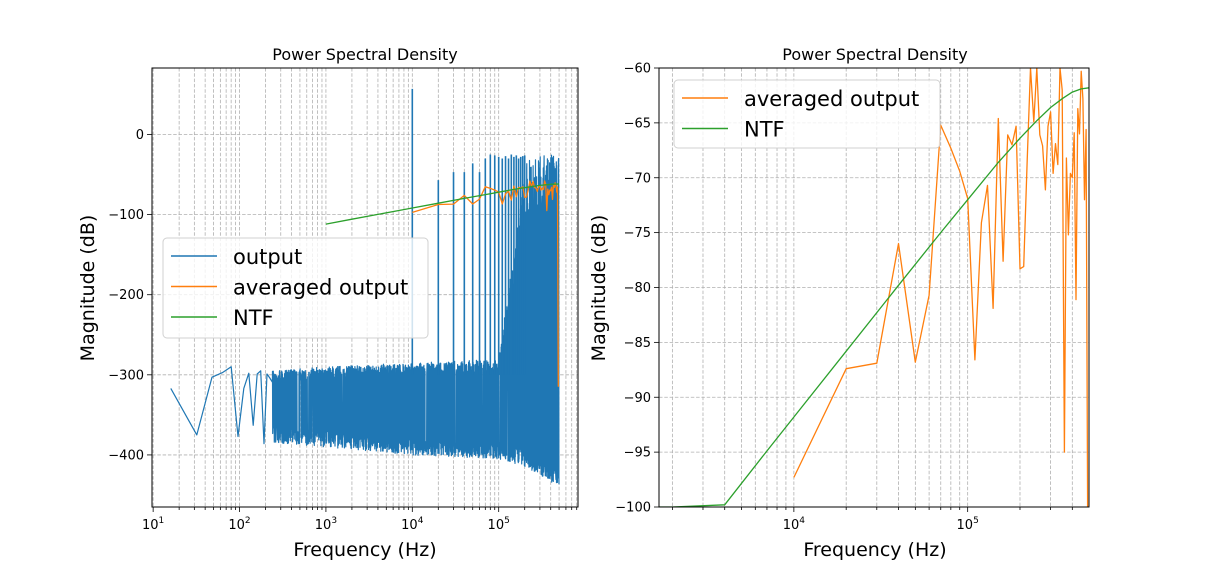  I want to click on y-tick-label: −80, so click(637, 288).